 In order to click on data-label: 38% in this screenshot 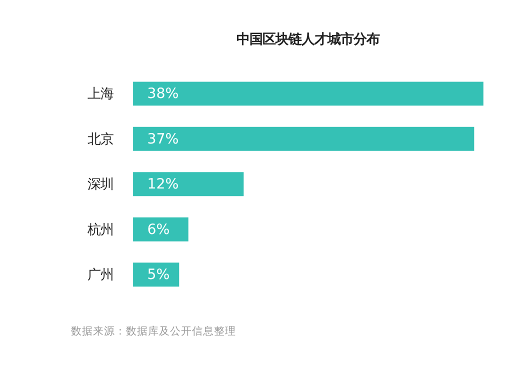, I will do `click(163, 94)`.